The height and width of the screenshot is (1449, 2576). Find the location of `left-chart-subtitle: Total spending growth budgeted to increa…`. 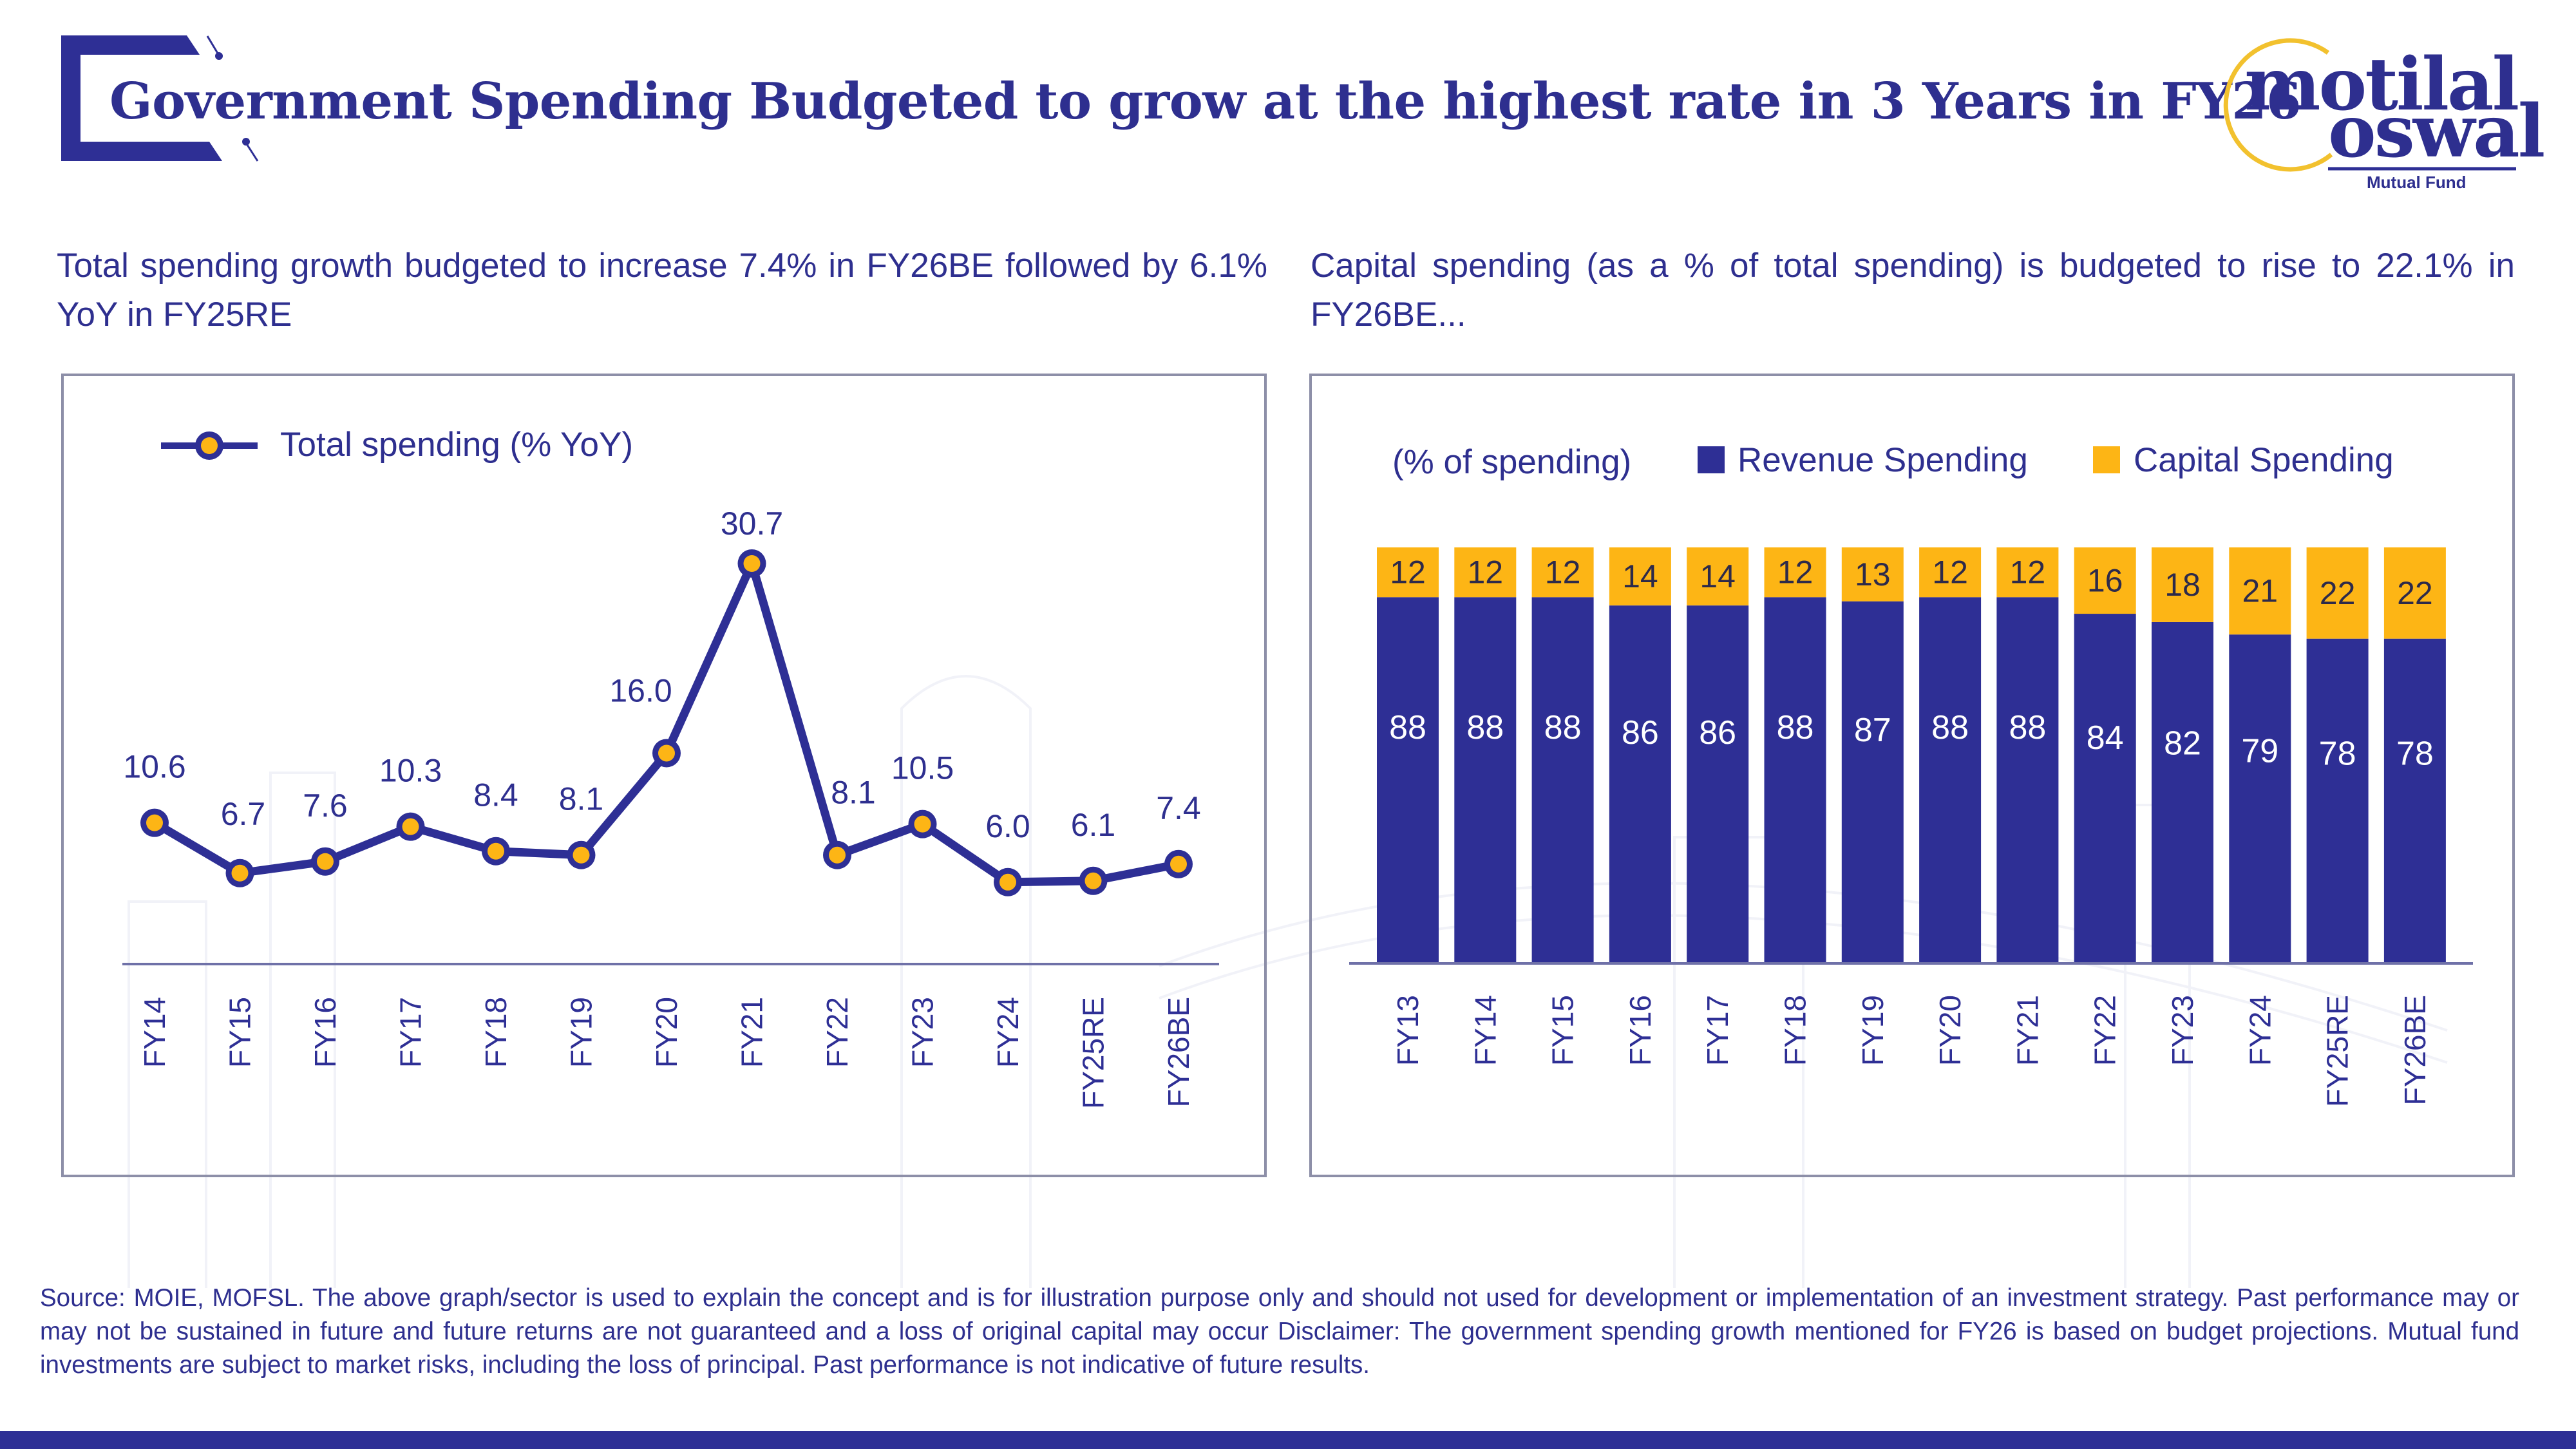

left-chart-subtitle: Total spending growth budgeted to increa… is located at coordinates (662, 290).